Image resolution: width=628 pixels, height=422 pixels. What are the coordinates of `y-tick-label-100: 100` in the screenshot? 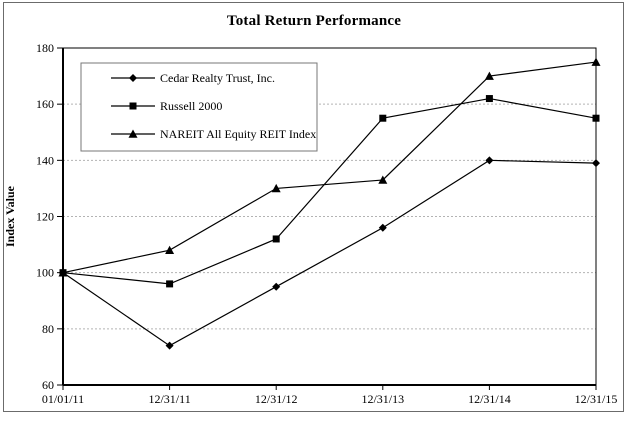 It's located at (45, 273).